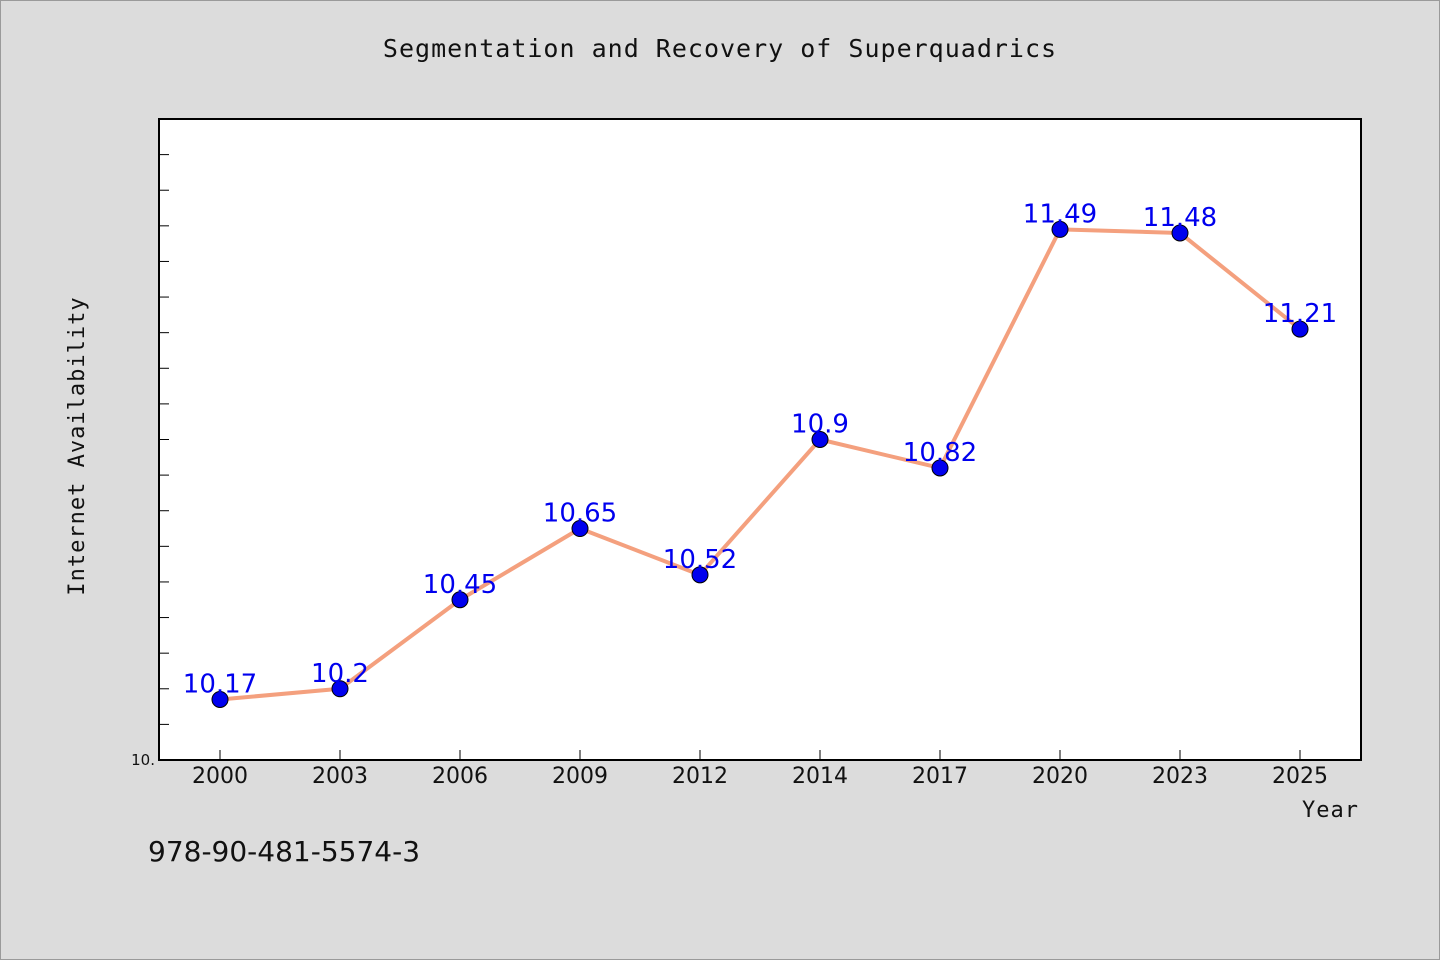 The width and height of the screenshot is (1440, 960). Describe the element at coordinates (1300, 314) in the screenshot. I see `data-label: 11.21` at that location.